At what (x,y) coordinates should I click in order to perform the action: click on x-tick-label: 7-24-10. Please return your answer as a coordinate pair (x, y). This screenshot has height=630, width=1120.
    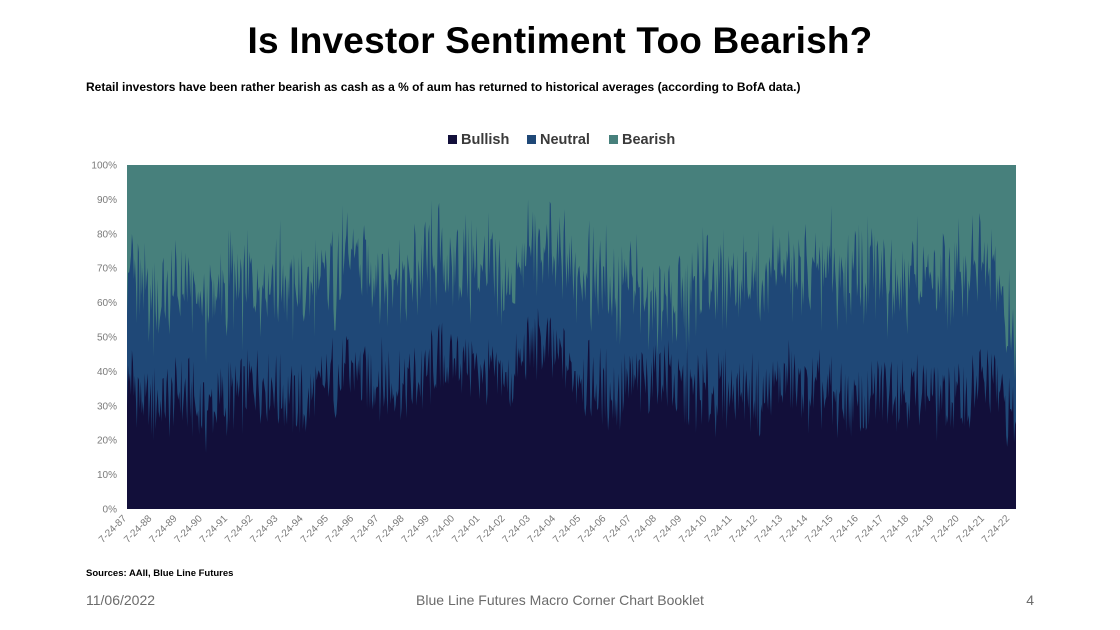
    Looking at the image, I should click on (693, 529).